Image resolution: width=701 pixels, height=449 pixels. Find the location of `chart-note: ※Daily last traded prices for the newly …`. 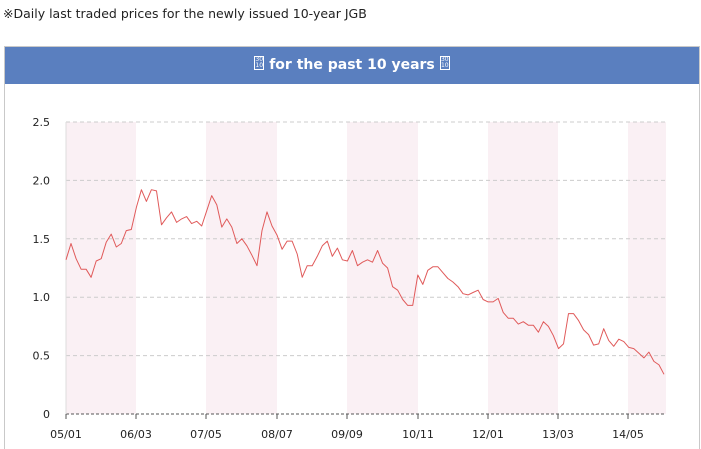

chart-note: ※Daily last traded prices for the newly … is located at coordinates (185, 13).